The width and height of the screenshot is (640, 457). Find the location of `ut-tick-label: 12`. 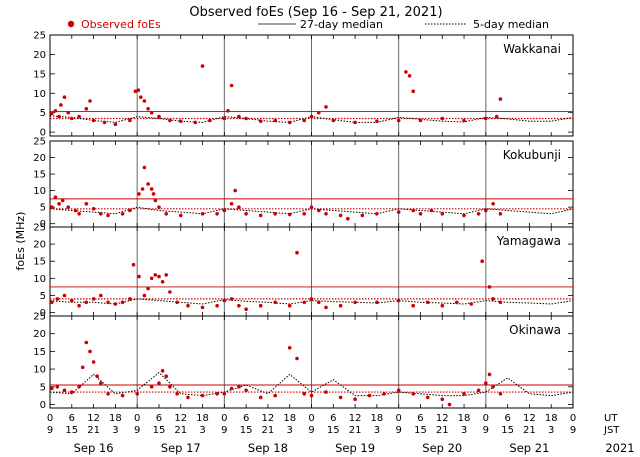

ut-tick-label: 12 is located at coordinates (442, 418).